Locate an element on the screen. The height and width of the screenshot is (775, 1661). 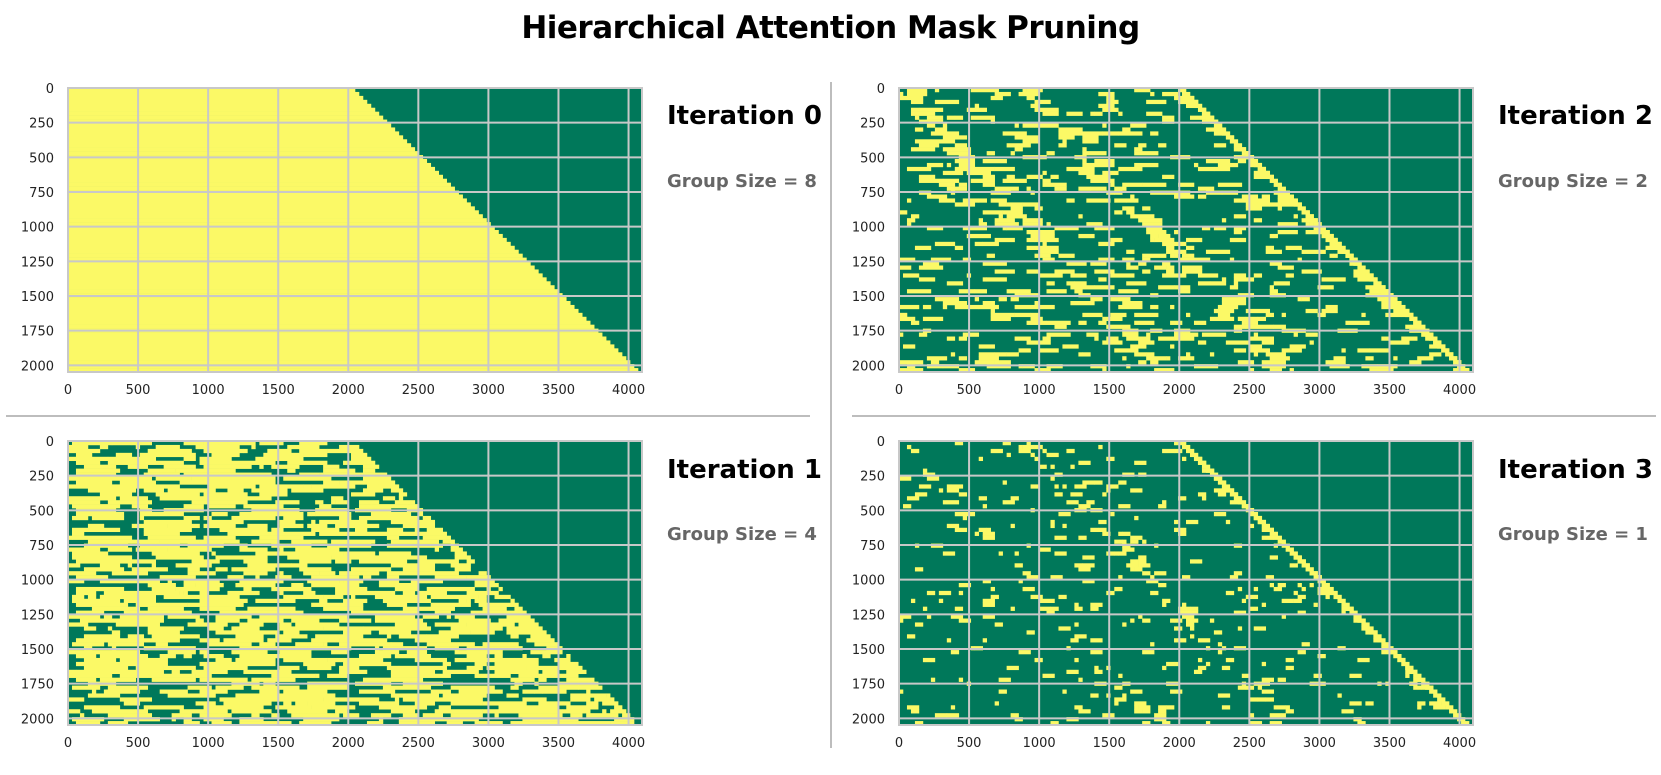
x-tick-label: 1500 is located at coordinates (1109, 743).